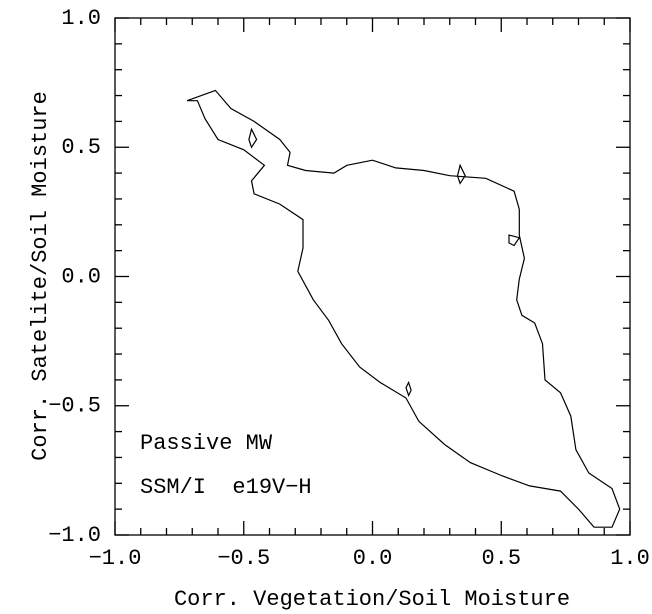 The height and width of the screenshot is (614, 652). What do you see at coordinates (206, 443) in the screenshot?
I see `annotation: Passive MW` at bounding box center [206, 443].